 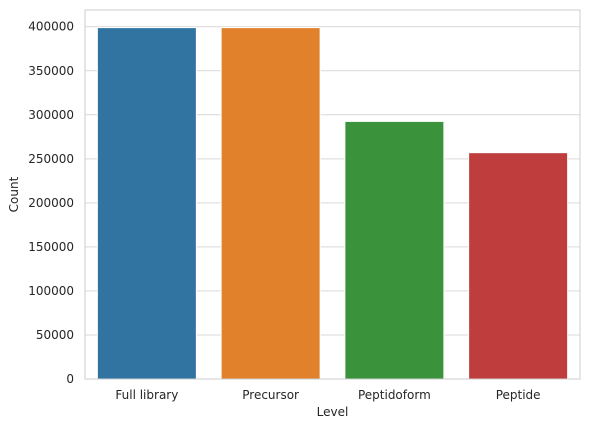 I want to click on y-tick-label: 200000, so click(x=51, y=203).